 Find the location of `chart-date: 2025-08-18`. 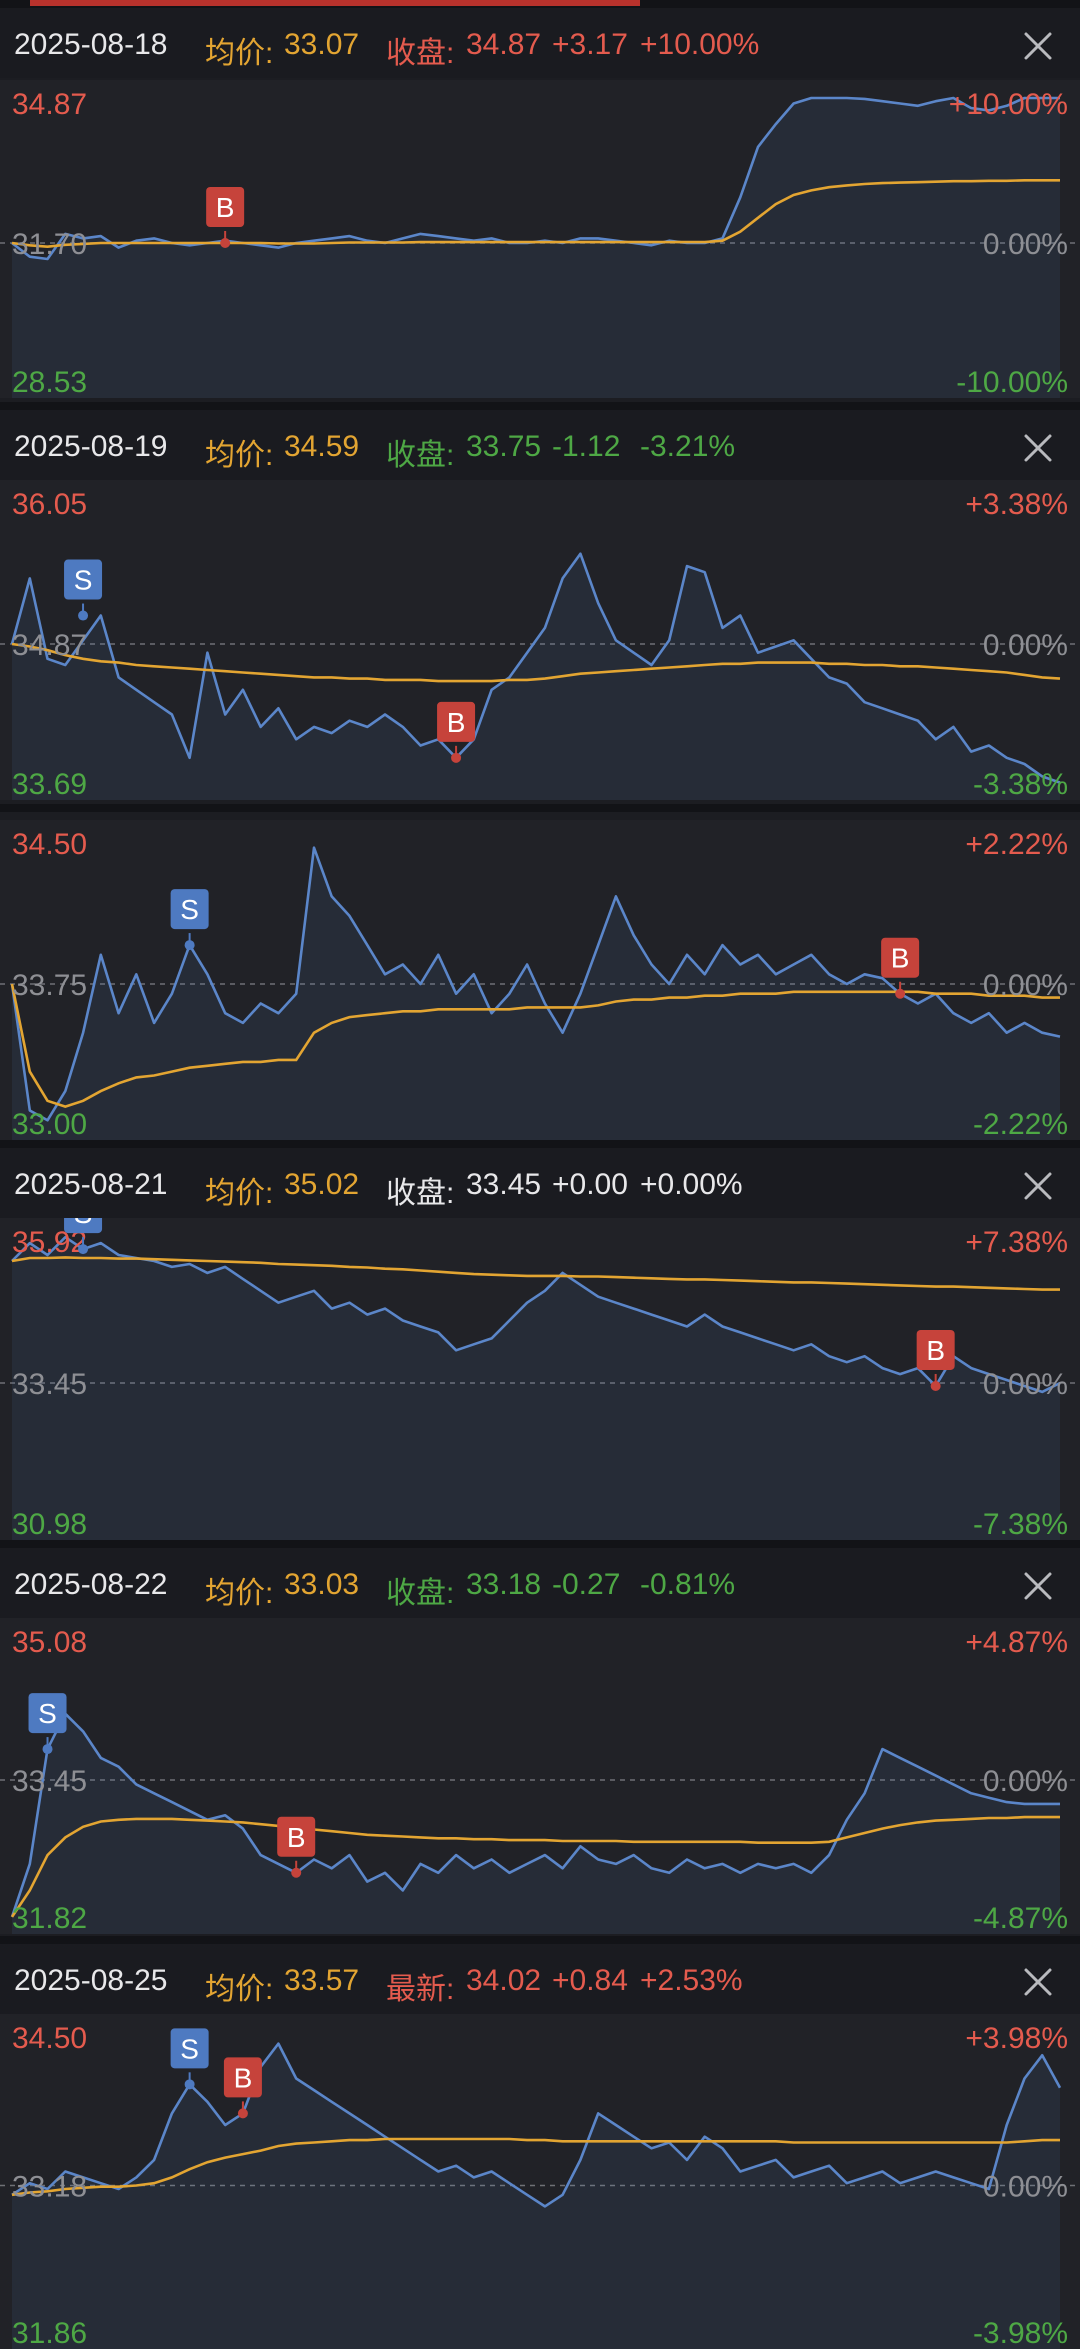

chart-date: 2025-08-18 is located at coordinates (91, 44).